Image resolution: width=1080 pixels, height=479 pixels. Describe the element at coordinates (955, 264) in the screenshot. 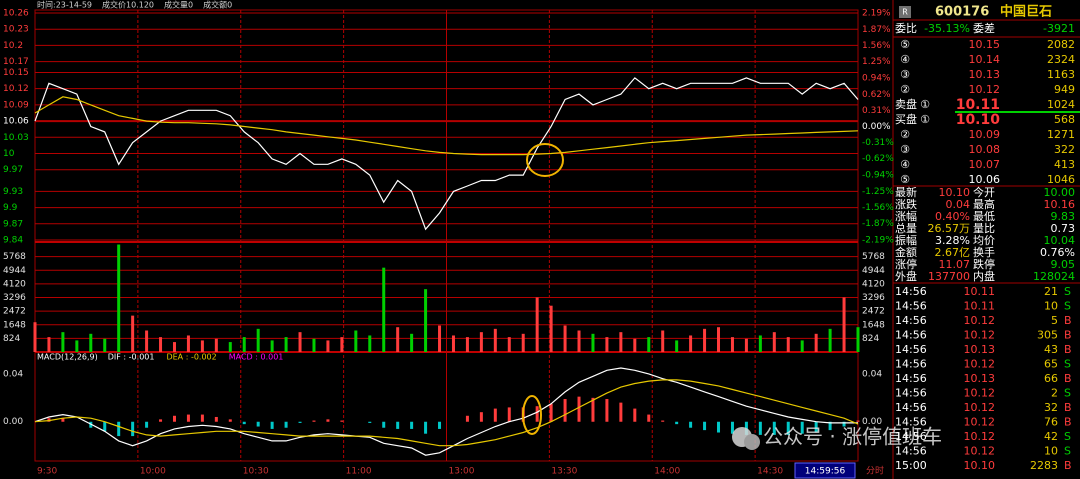

I see `quote-text: 11.07` at that location.